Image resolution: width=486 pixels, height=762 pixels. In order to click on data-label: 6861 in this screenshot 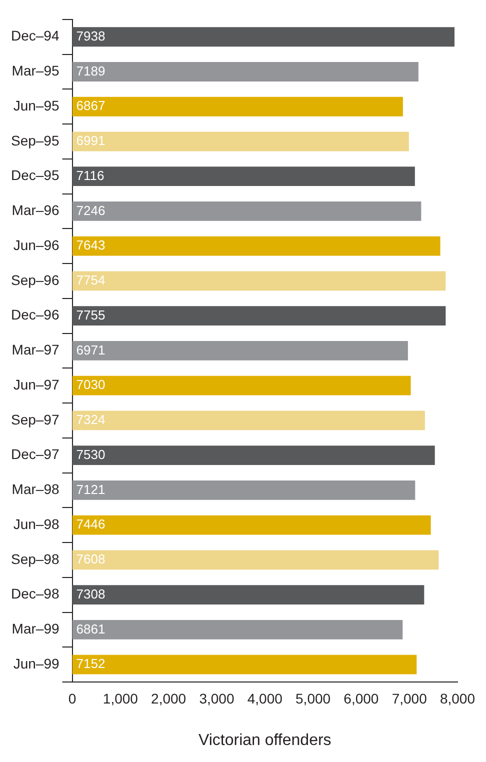, I will do `click(91, 628)`.